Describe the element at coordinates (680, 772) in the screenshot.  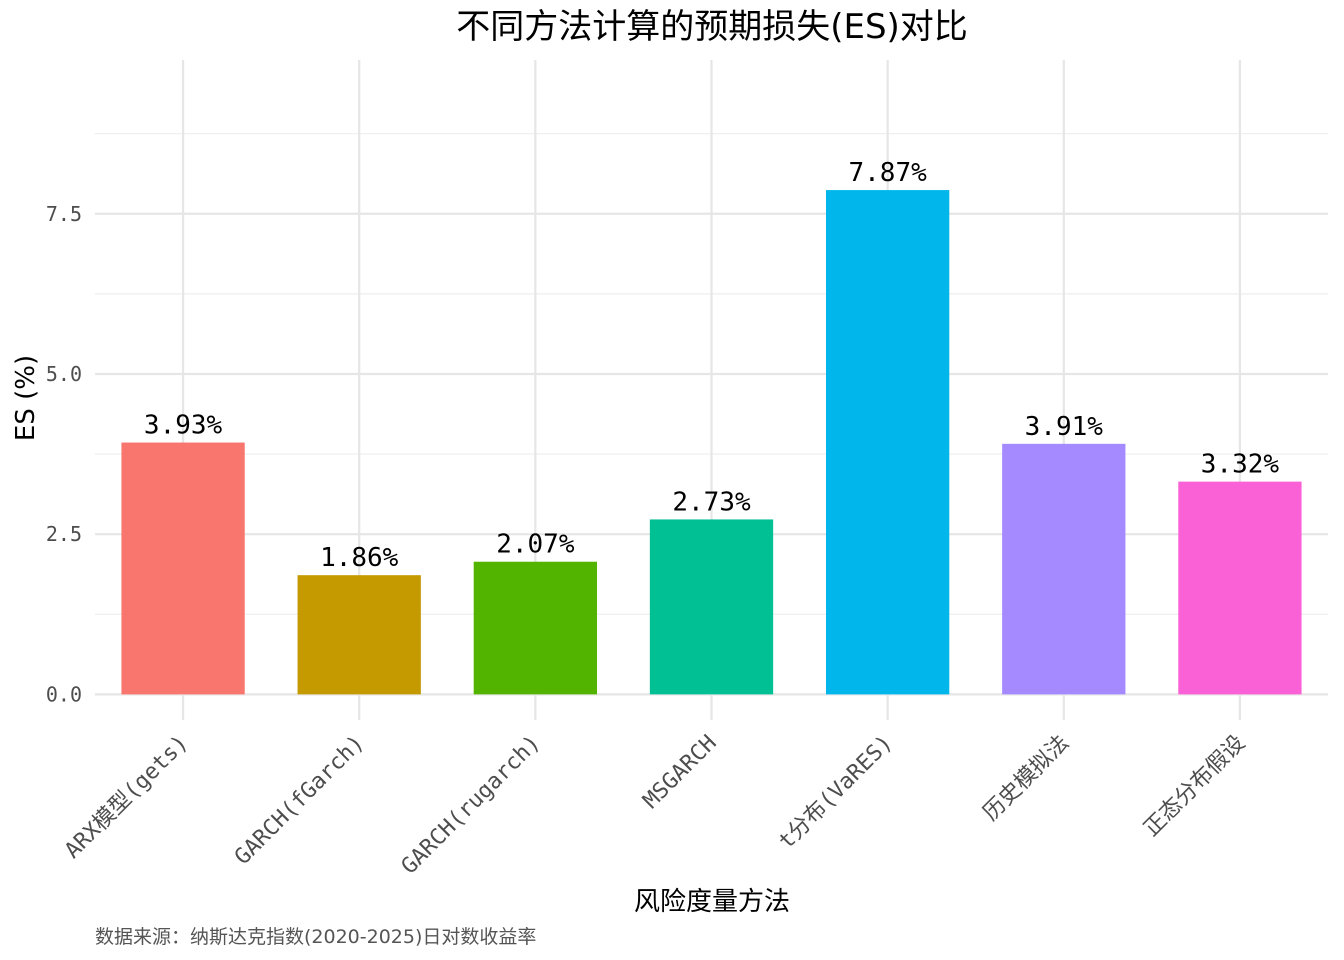
I see `x-tick-label: MSGARCH` at that location.